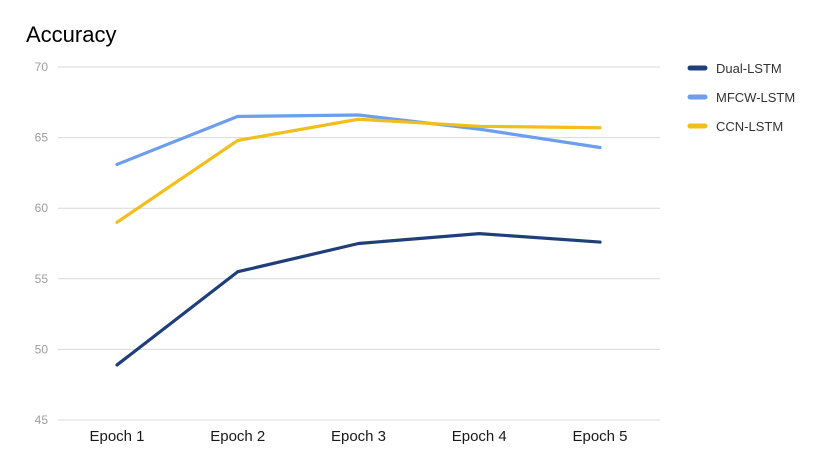  What do you see at coordinates (42, 420) in the screenshot?
I see `y-tick-label: 45` at bounding box center [42, 420].